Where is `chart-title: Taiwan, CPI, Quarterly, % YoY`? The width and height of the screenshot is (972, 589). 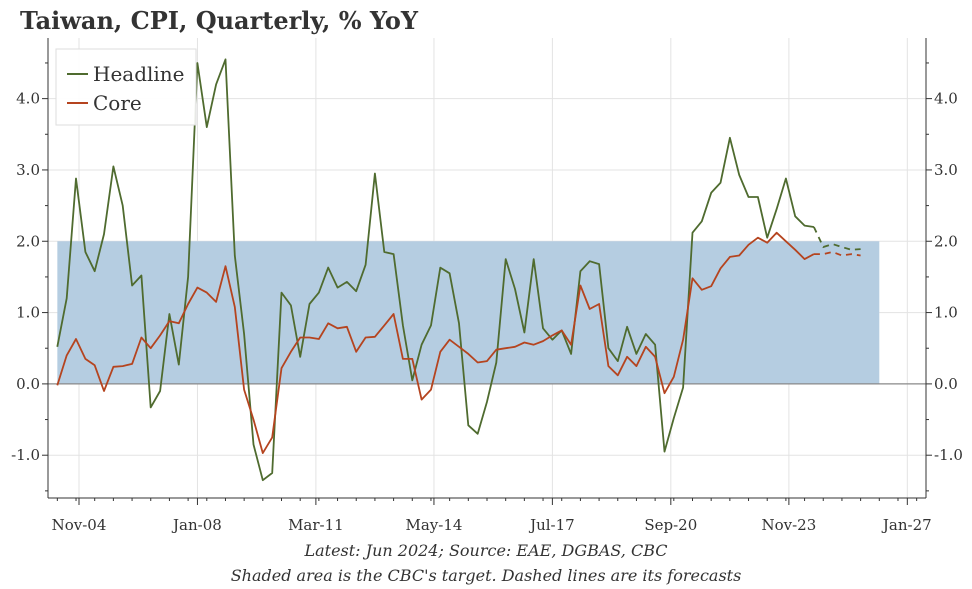 chart-title: Taiwan, CPI, Quarterly, % YoY is located at coordinates (219, 20).